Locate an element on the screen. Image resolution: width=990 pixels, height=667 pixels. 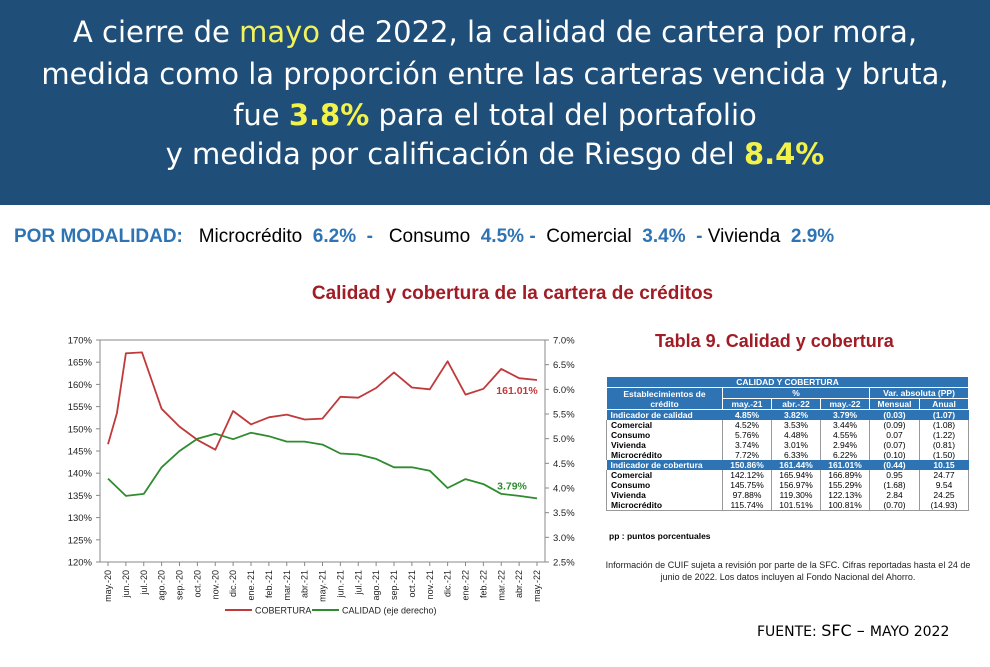
y-right-tick-label: 7.0% is located at coordinates (564, 341).